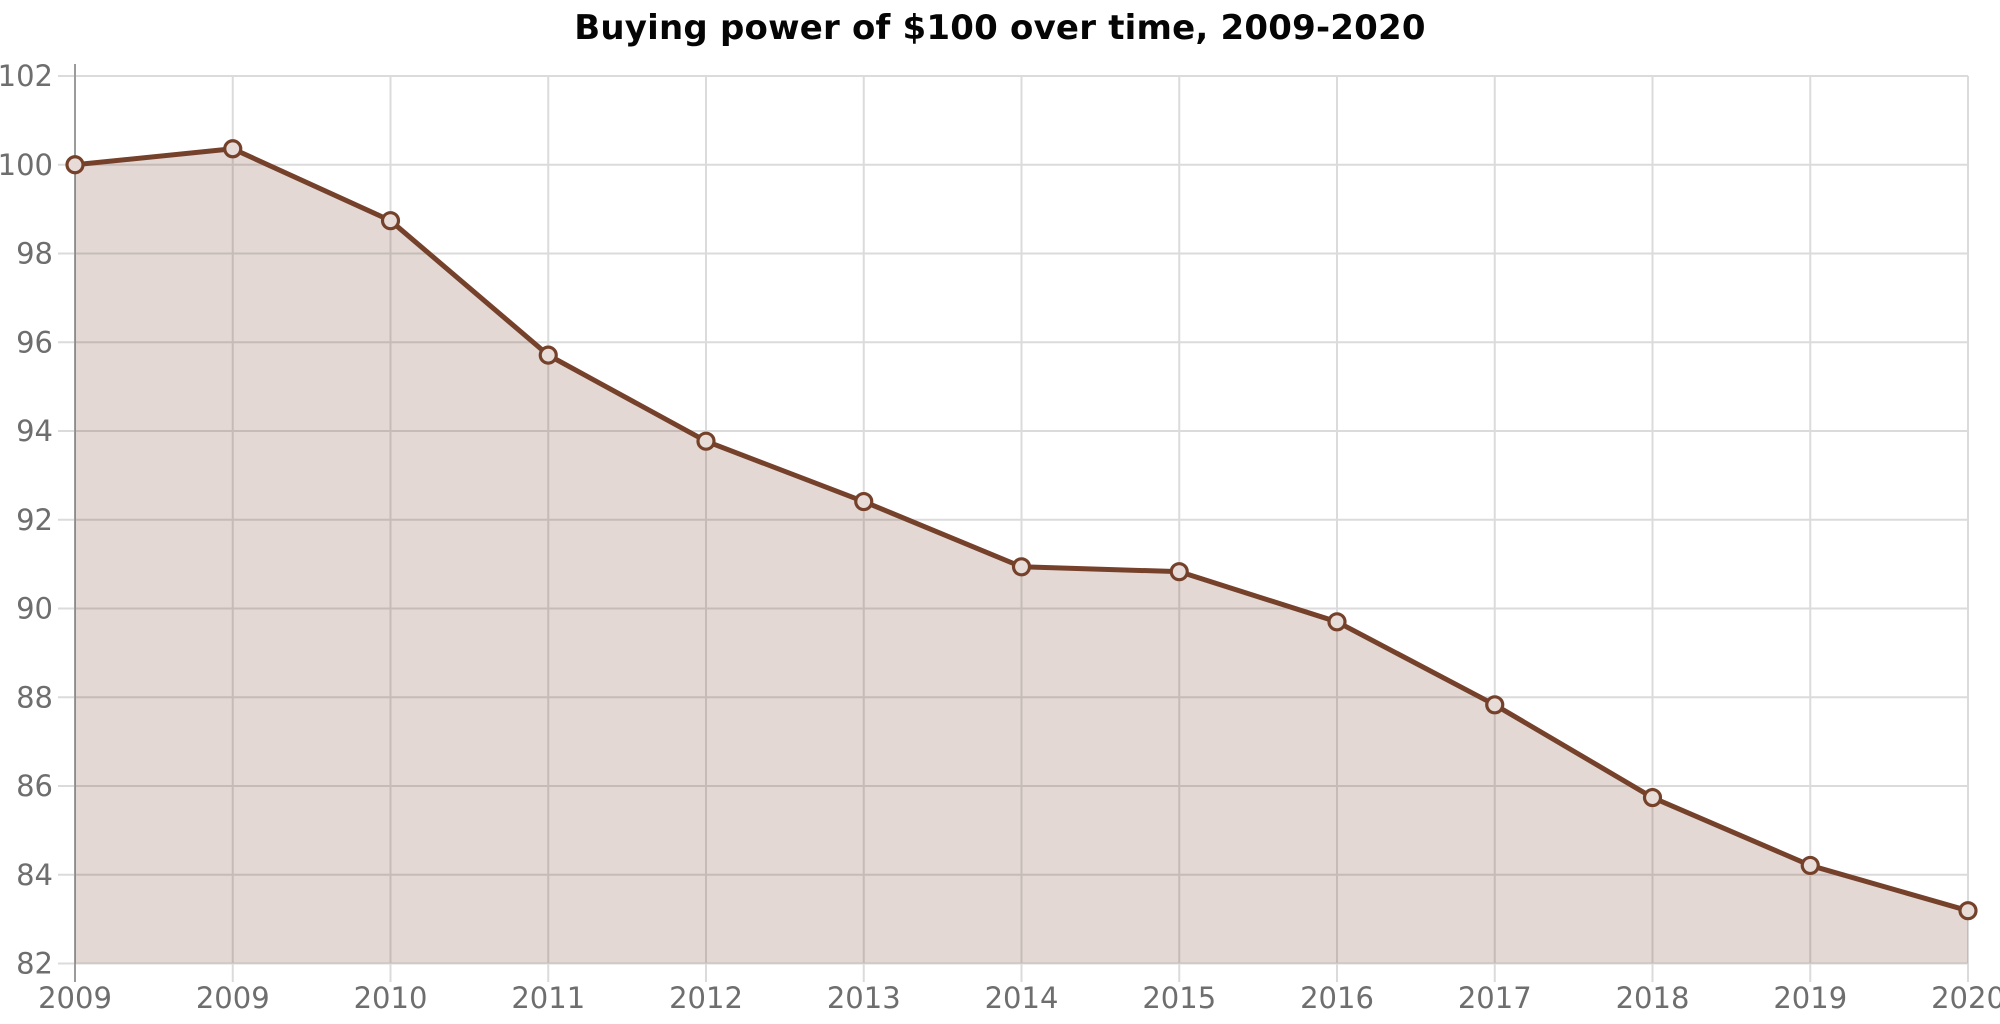 The height and width of the screenshot is (1024, 2000). What do you see at coordinates (34, 964) in the screenshot?
I see `y-tick-label: 82` at bounding box center [34, 964].